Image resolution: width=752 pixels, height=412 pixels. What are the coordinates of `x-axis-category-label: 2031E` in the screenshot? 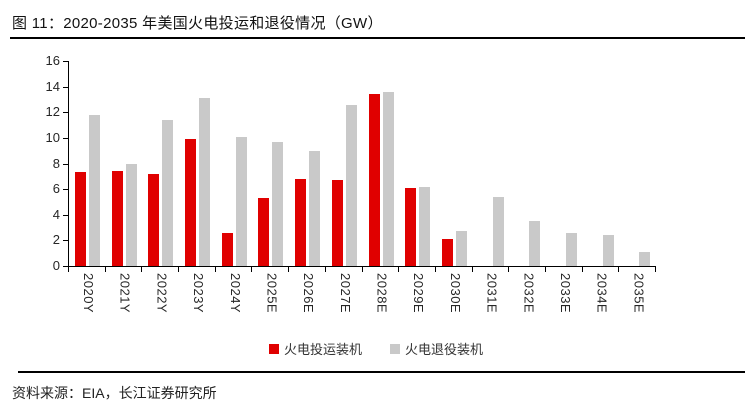 It's located at (492, 293).